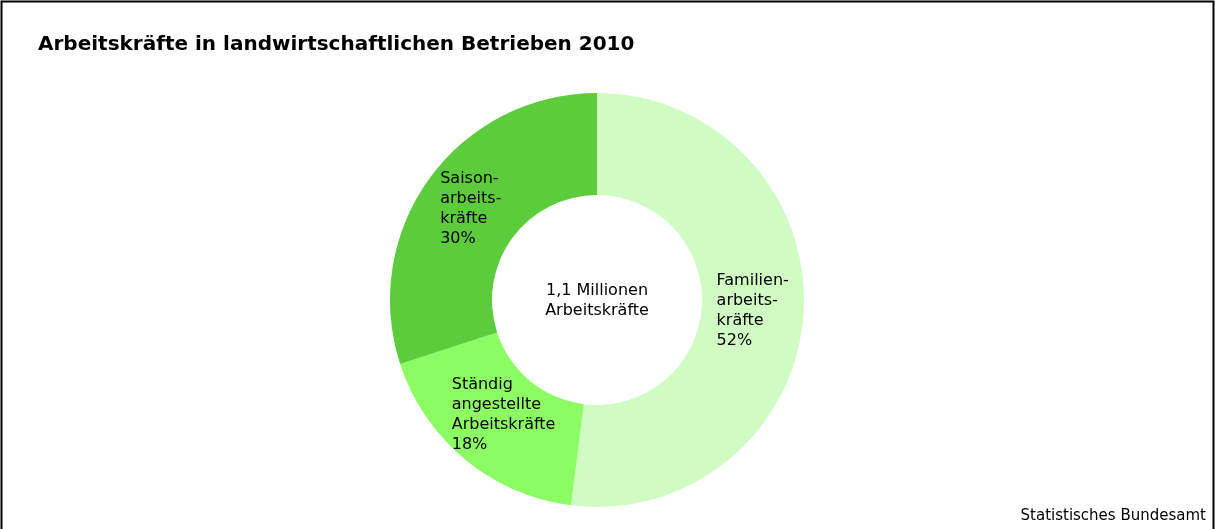 The width and height of the screenshot is (1215, 529). I want to click on data-label: 18%, so click(469, 444).